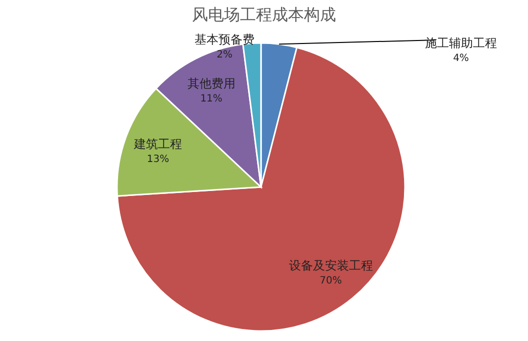  What do you see at coordinates (264, 14) in the screenshot?
I see `title: 风电场工程成本构成` at bounding box center [264, 14].